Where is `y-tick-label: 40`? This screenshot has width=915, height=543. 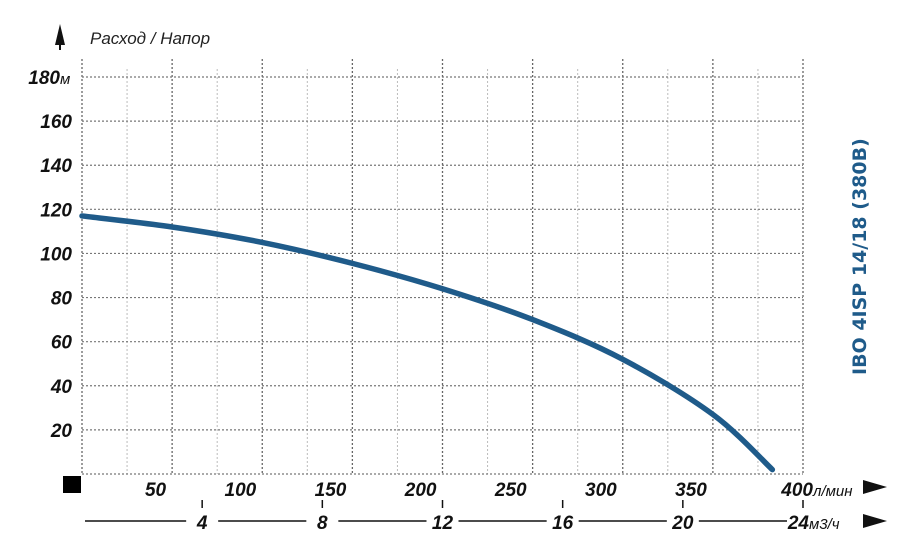 y-tick-label: 40 is located at coordinates (61, 387).